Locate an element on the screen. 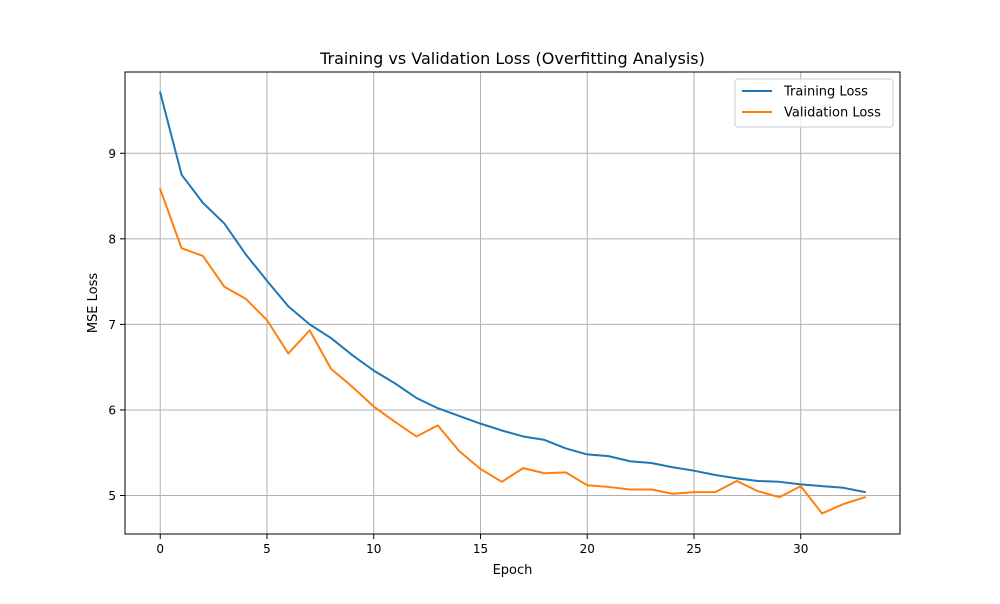 Image resolution: width=1000 pixels, height=604 pixels. legend: Training Loss Validation Loss is located at coordinates (814, 103).